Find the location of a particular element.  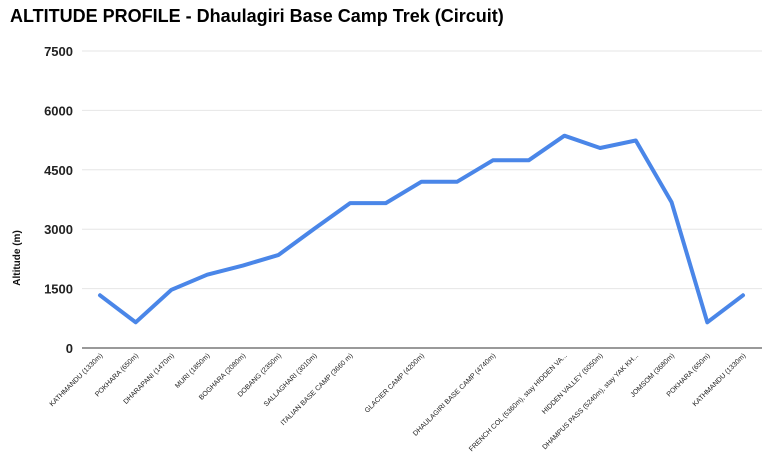

x-tick-label: ITALIAN BASE CAMP (3660 m) is located at coordinates (317, 389).